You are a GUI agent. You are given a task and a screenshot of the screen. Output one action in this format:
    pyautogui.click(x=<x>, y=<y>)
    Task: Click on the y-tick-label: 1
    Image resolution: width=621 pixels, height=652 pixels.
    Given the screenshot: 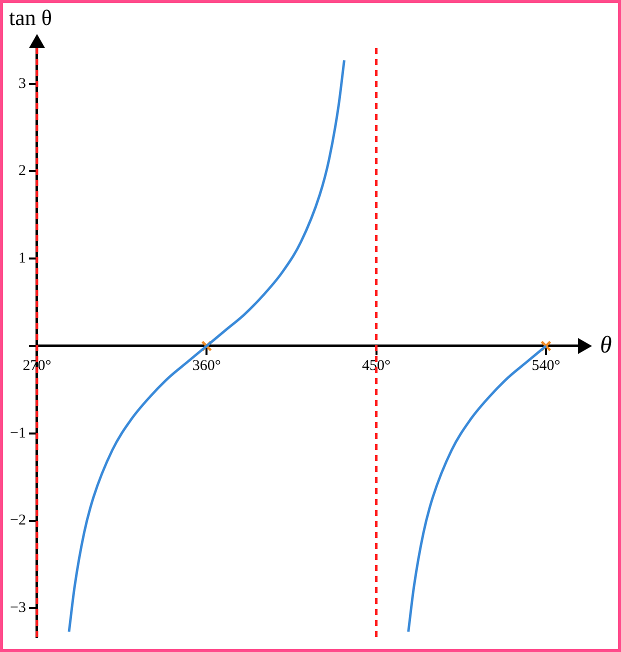 What is the action you would take?
    pyautogui.click(x=22, y=258)
    